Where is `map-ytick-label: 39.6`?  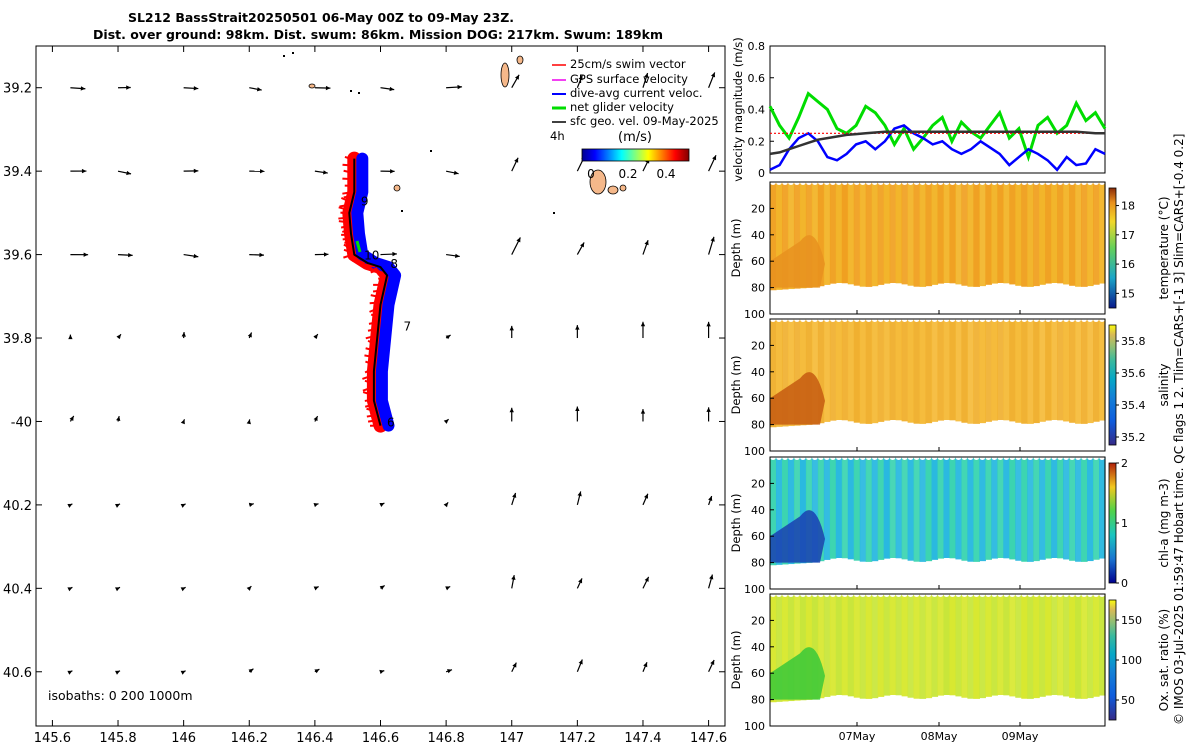
map-ytick-label: 39.6 is located at coordinates (17, 256).